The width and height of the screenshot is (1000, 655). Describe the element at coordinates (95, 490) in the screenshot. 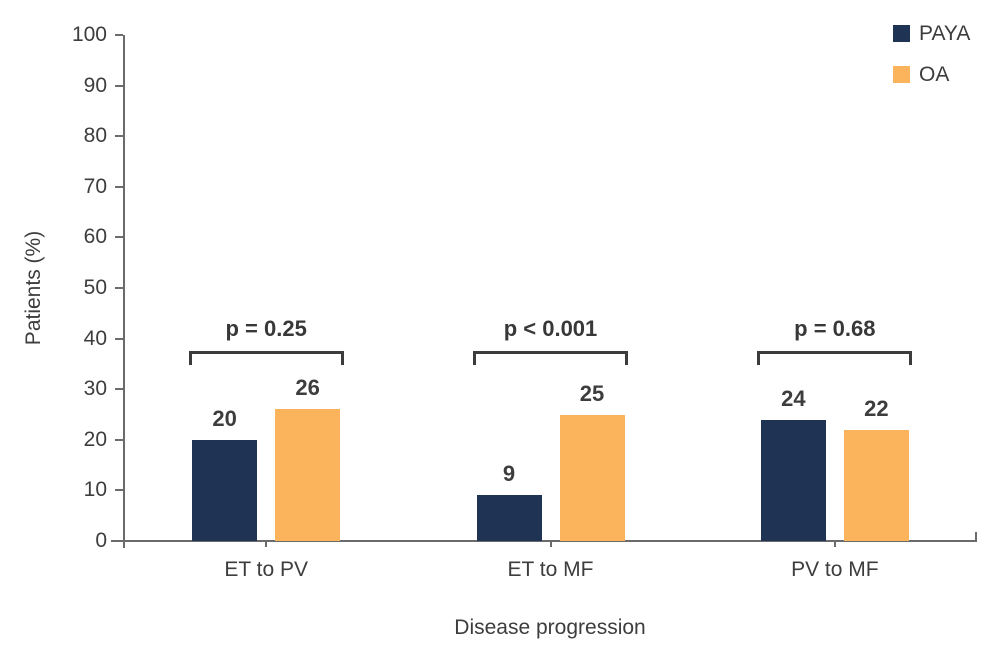

I see `y-tick-label: 10` at that location.